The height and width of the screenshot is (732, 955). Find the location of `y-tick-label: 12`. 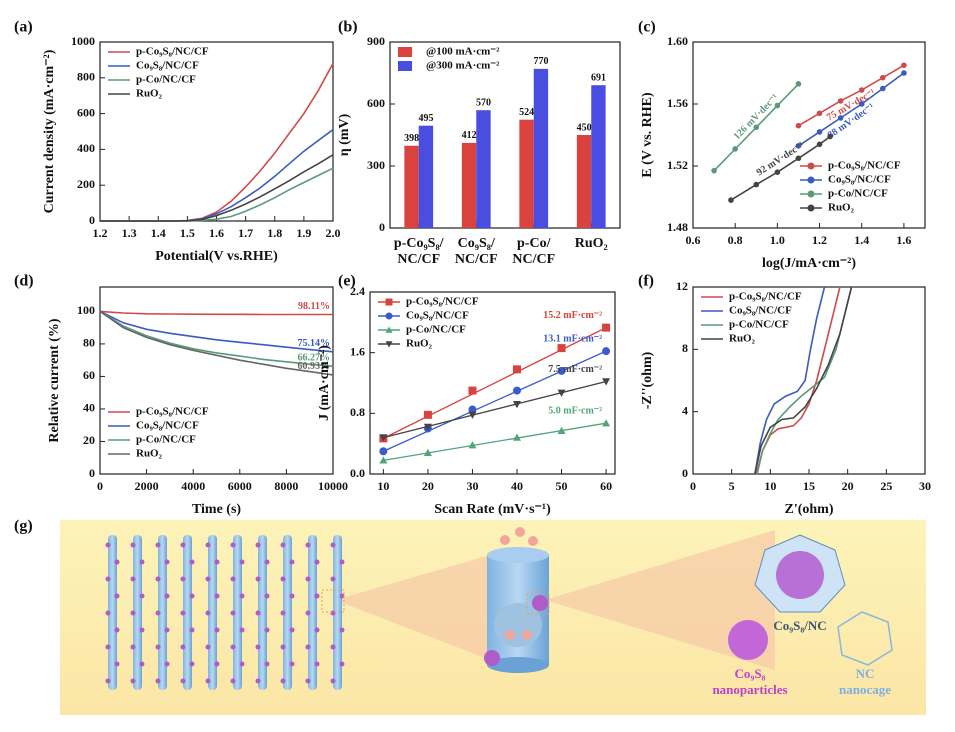

y-tick-label: 12 is located at coordinates (682, 286).